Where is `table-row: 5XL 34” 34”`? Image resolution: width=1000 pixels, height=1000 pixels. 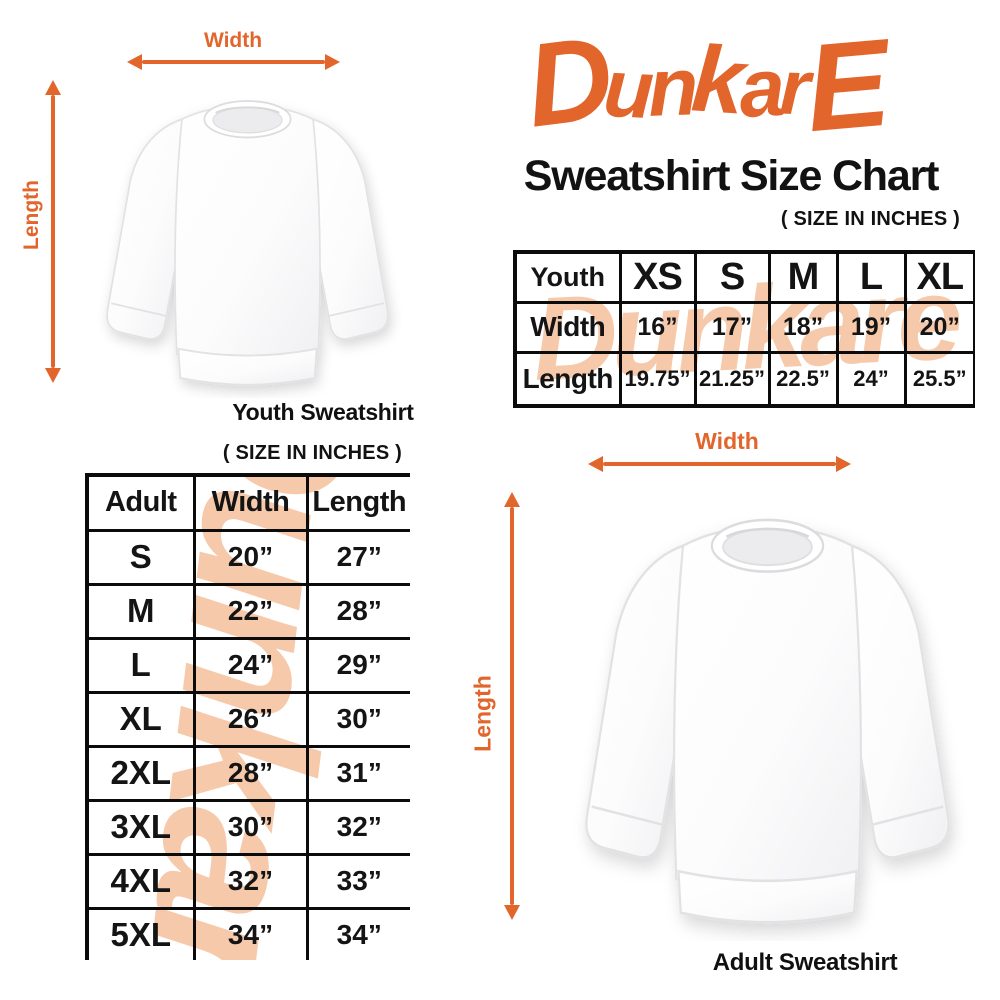
table-row: 5XL 34” 34” is located at coordinates (247, 933).